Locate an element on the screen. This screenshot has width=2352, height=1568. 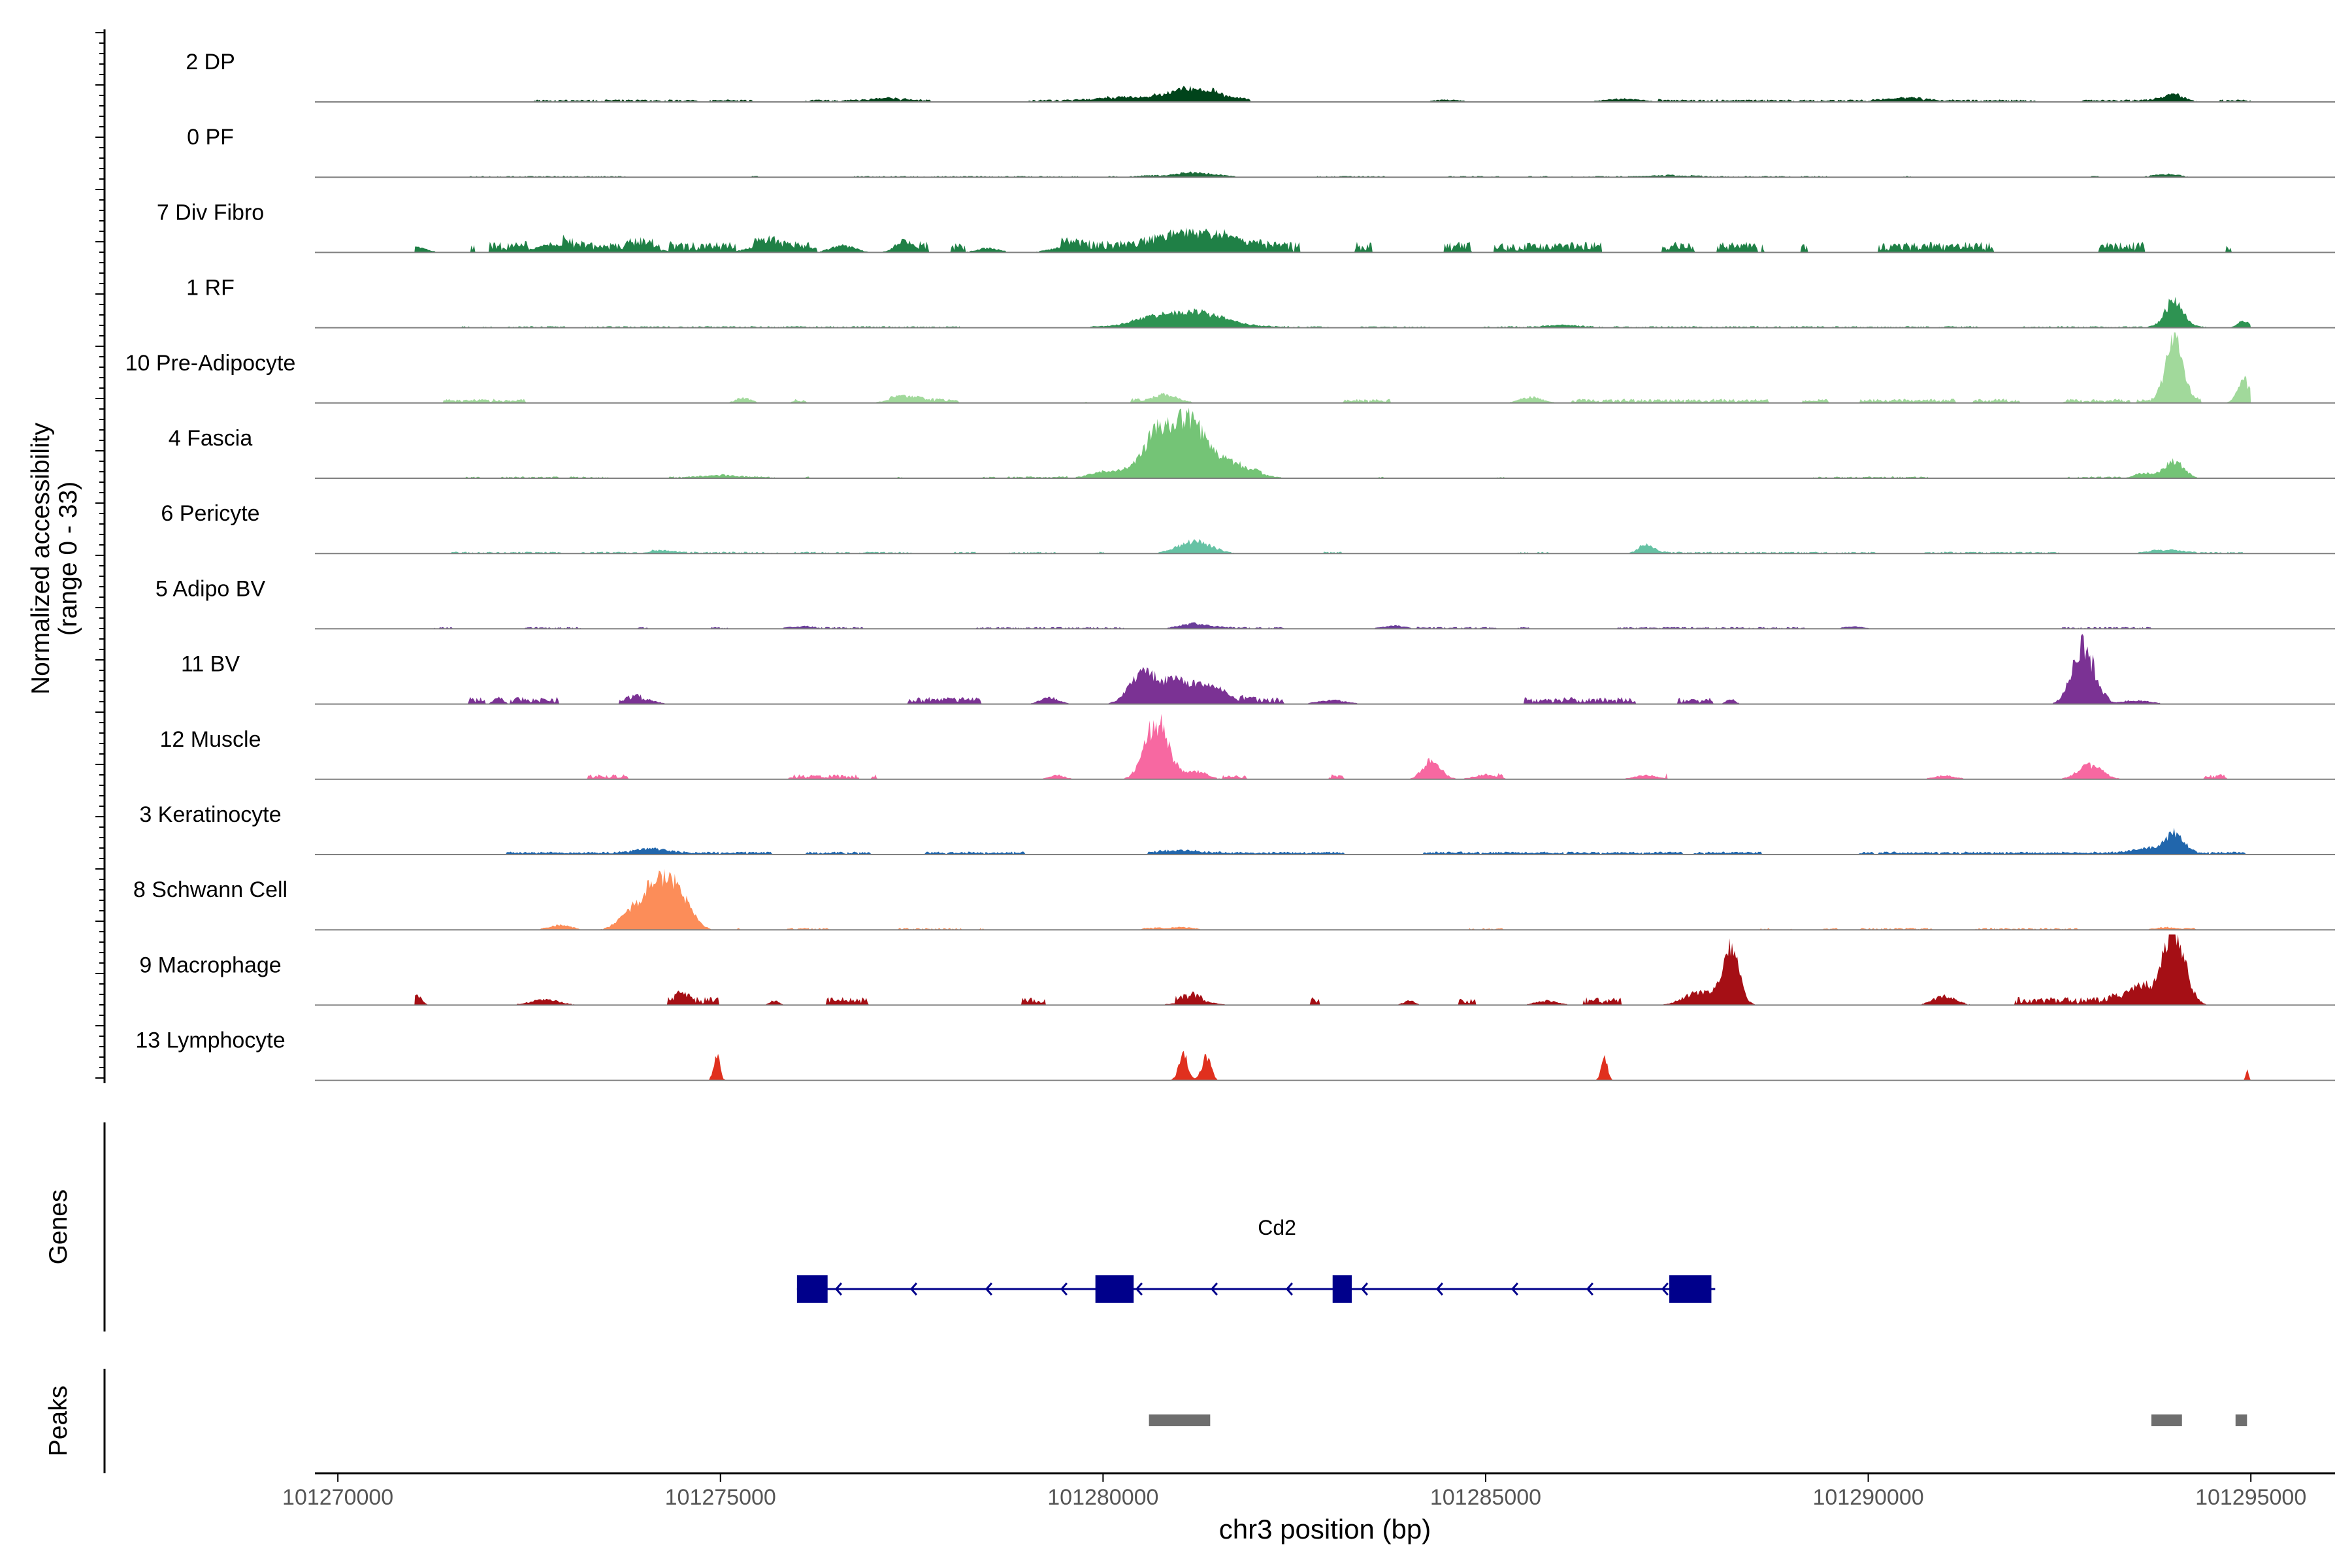
coverage-track: 5 Adipo BV is located at coordinates (1245, 603).